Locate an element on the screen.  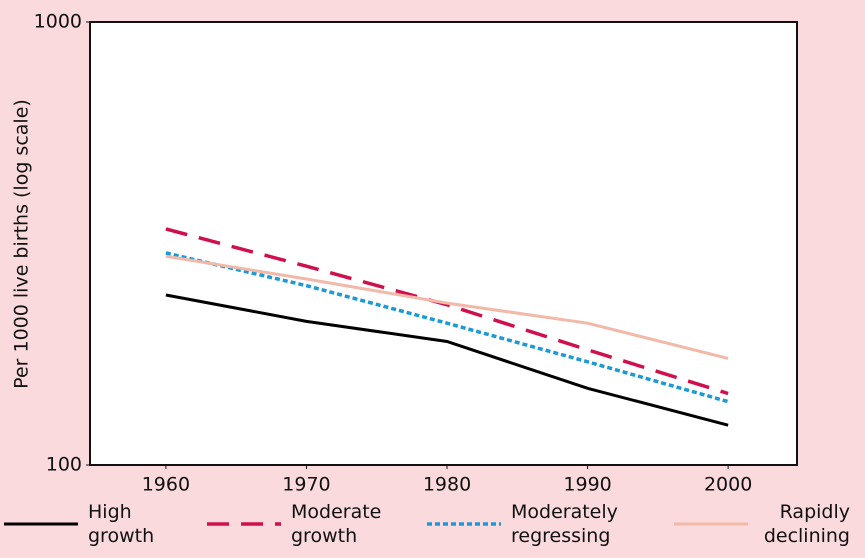
legend-item: Rapidly declining is located at coordinates (761, 524).